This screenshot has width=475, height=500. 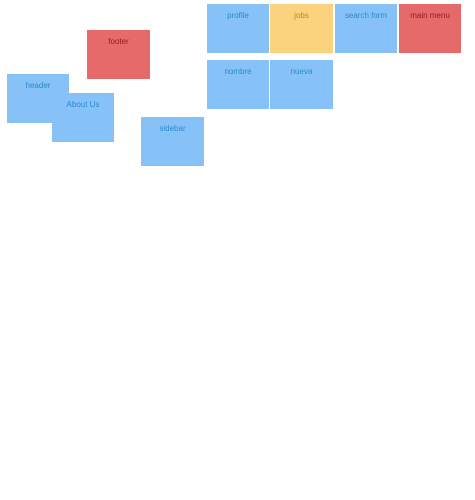 I want to click on tile-label: jobs, so click(x=301, y=15).